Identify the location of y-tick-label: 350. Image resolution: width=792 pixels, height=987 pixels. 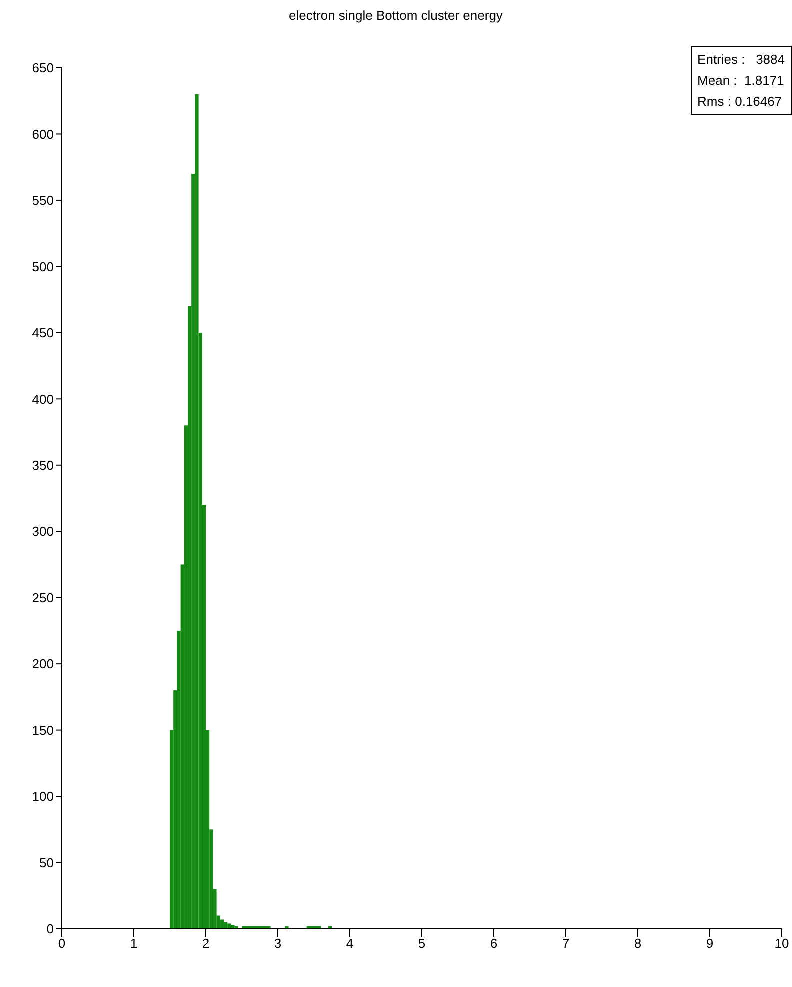
(43, 465).